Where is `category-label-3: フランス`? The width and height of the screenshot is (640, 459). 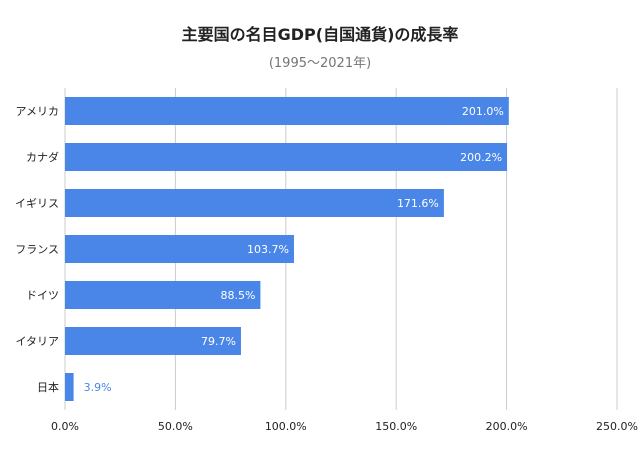 category-label-3: フランス is located at coordinates (37, 249).